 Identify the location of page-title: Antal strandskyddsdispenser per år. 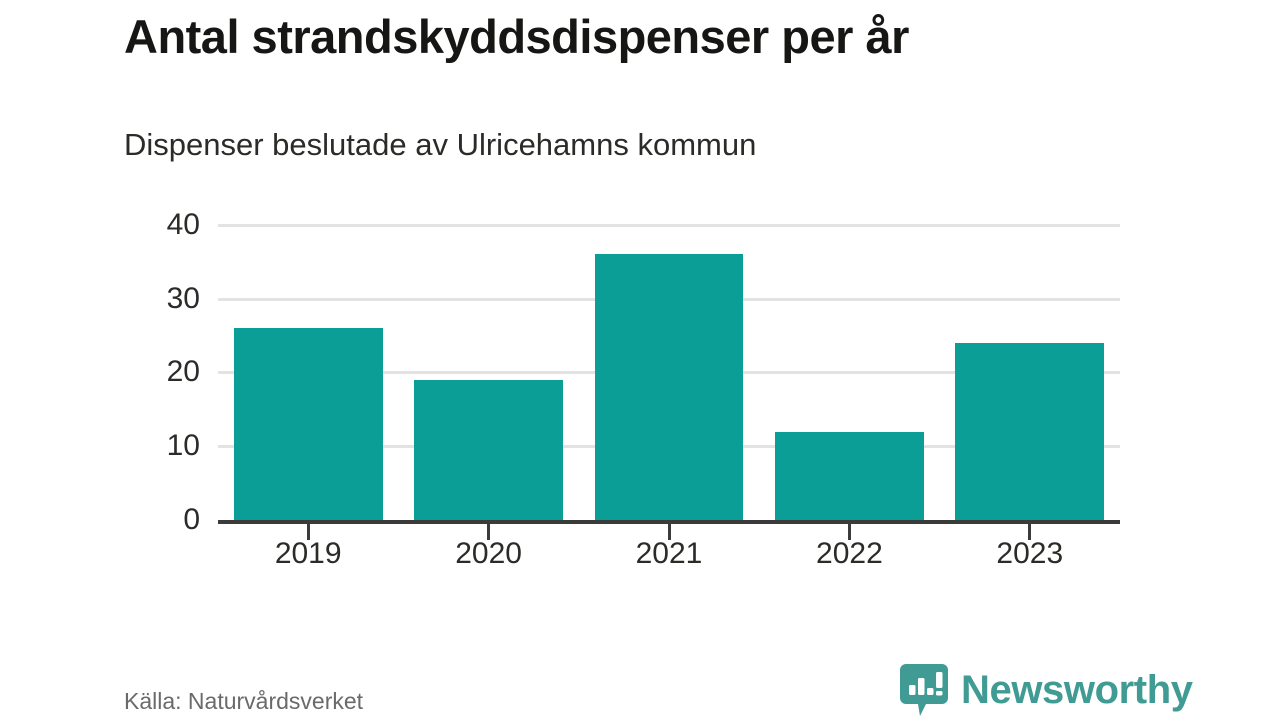
(516, 36).